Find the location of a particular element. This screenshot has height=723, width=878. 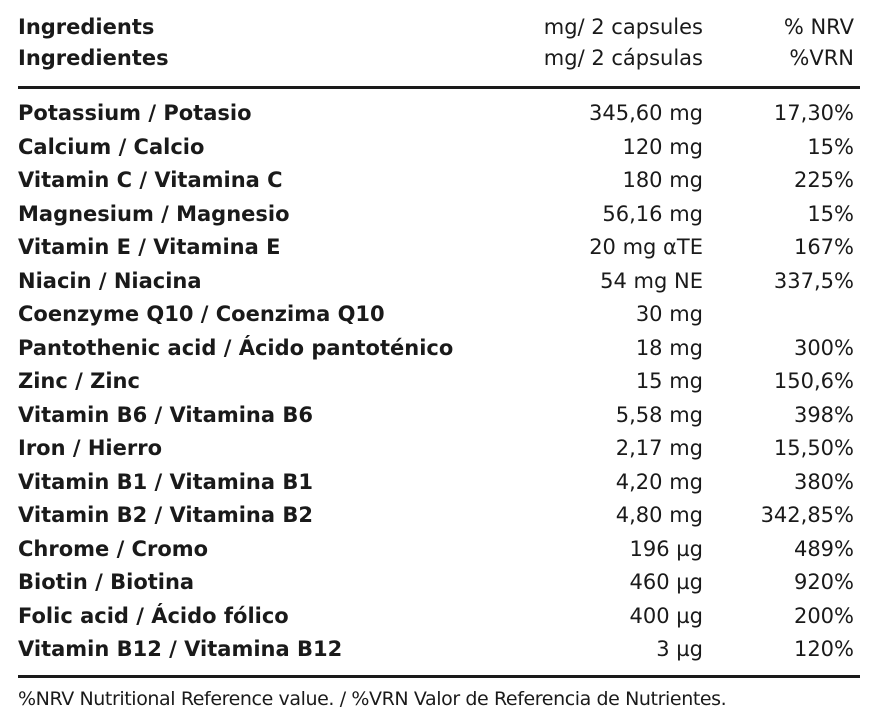

table-row: Biotin / Biotina 460 µg 920% is located at coordinates (439, 583).